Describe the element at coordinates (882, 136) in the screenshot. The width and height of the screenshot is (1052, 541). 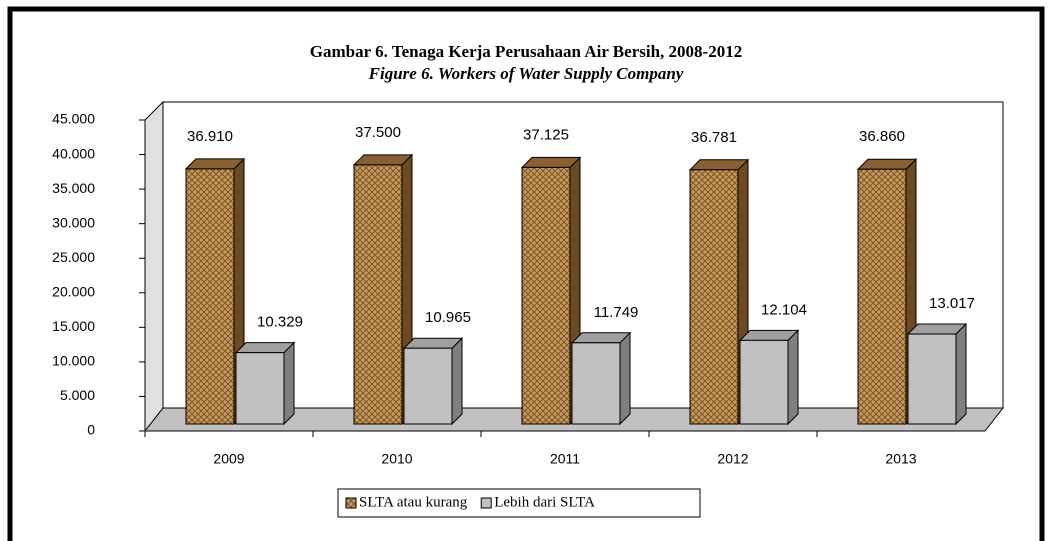
I see `value-label: 36.860` at that location.